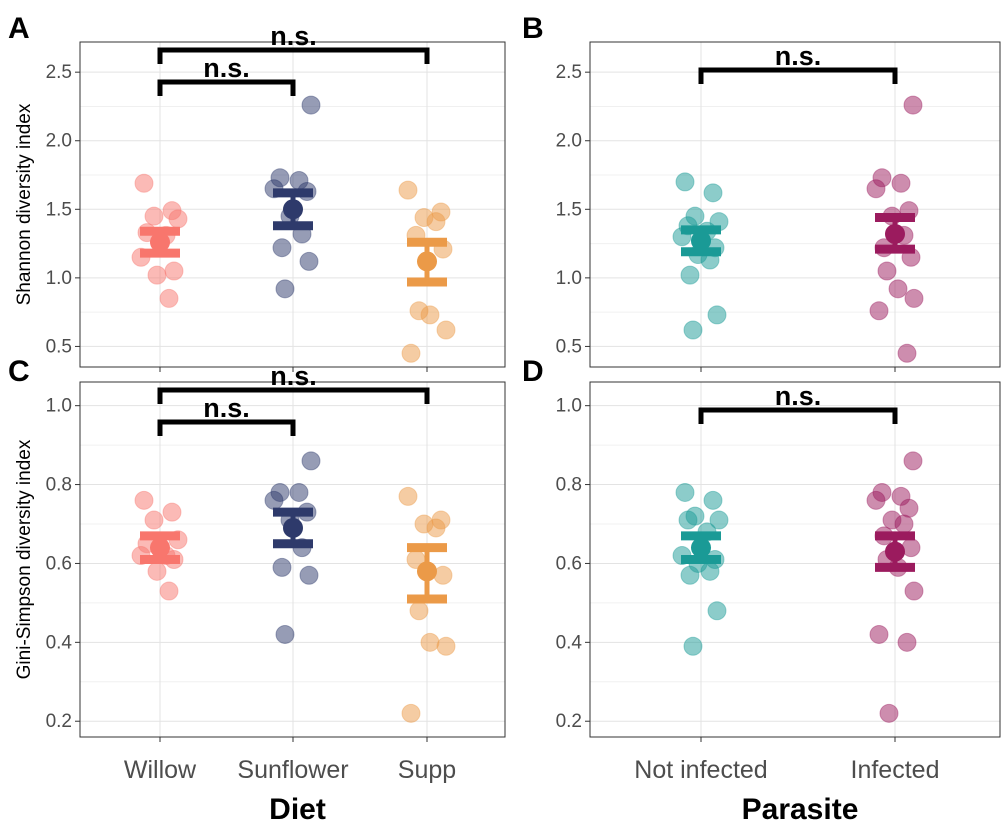 The height and width of the screenshot is (830, 1002). Describe the element at coordinates (427, 770) in the screenshot. I see `x-category-label: Supp` at that location.